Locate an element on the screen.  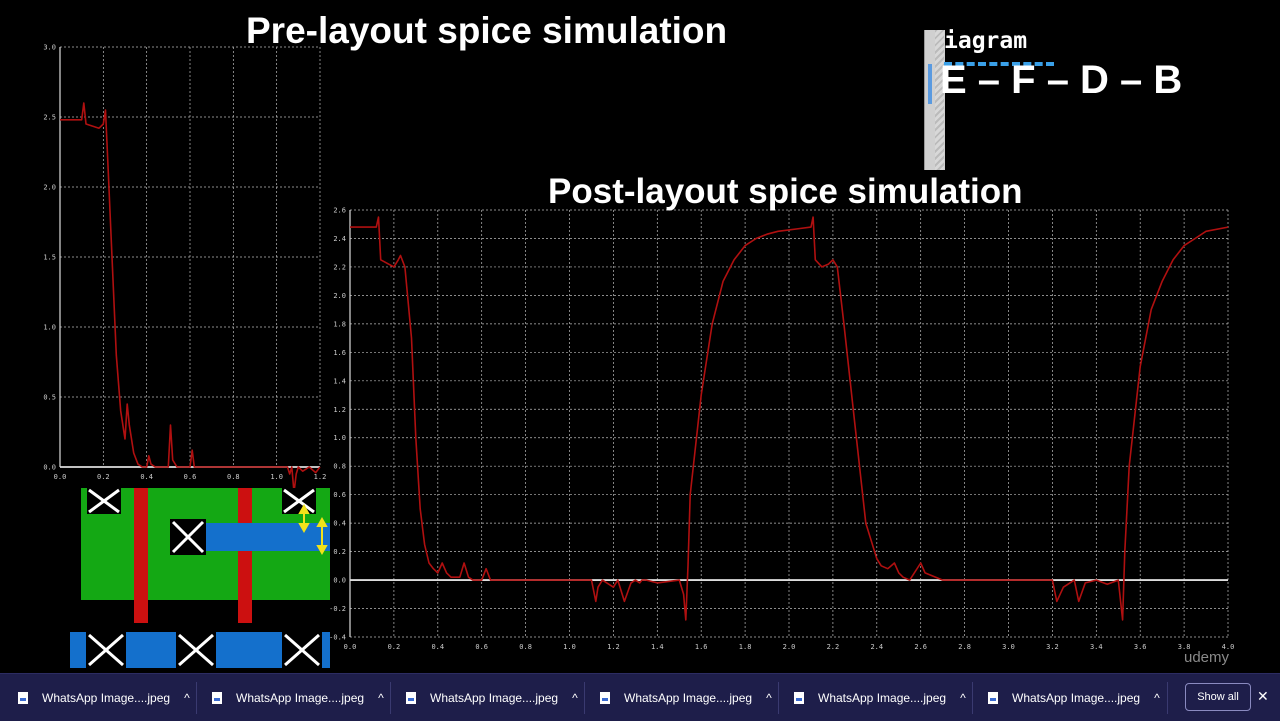
y-tick-label: 2.2 is located at coordinates (339, 267).